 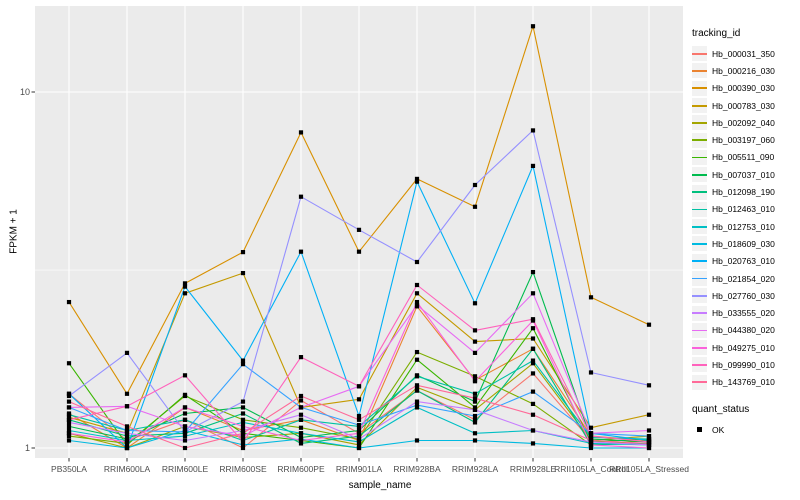 I want to click on legend-item: Hb_002092_040, so click(x=746, y=122).